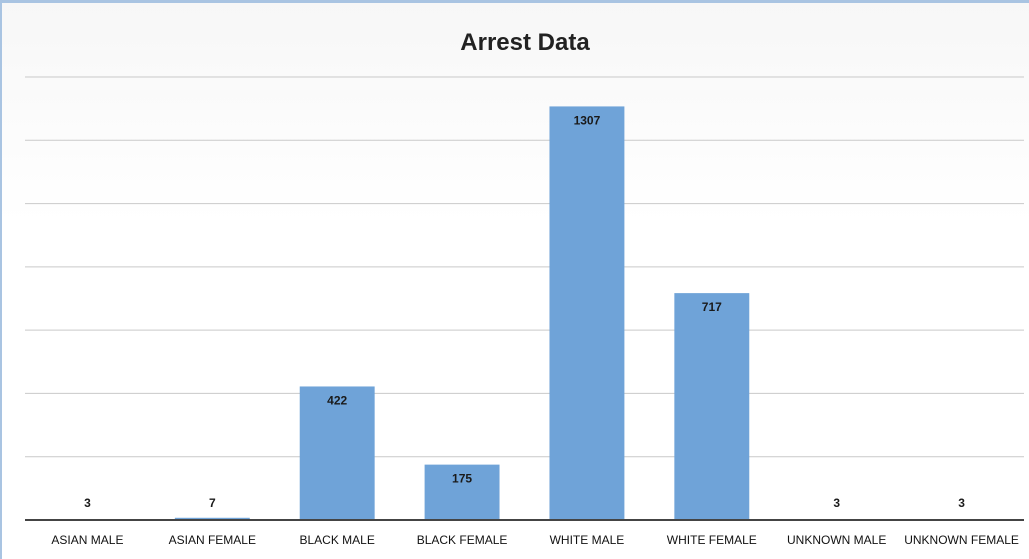  What do you see at coordinates (462, 479) in the screenshot?
I see `data-label: 175` at bounding box center [462, 479].